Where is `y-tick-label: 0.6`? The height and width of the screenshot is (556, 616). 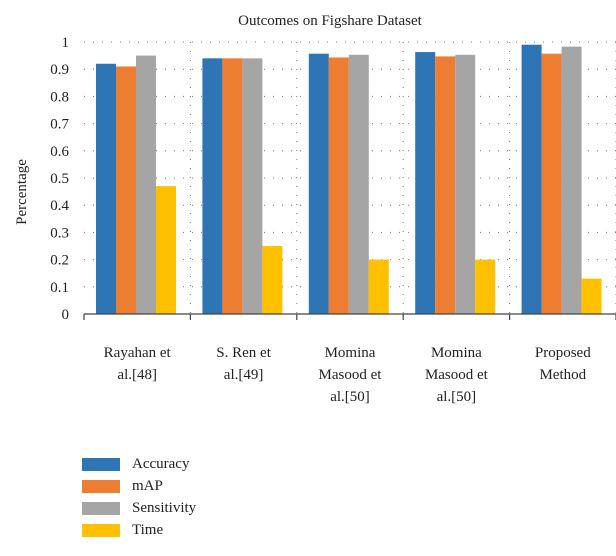 y-tick-label: 0.6 is located at coordinates (59, 152).